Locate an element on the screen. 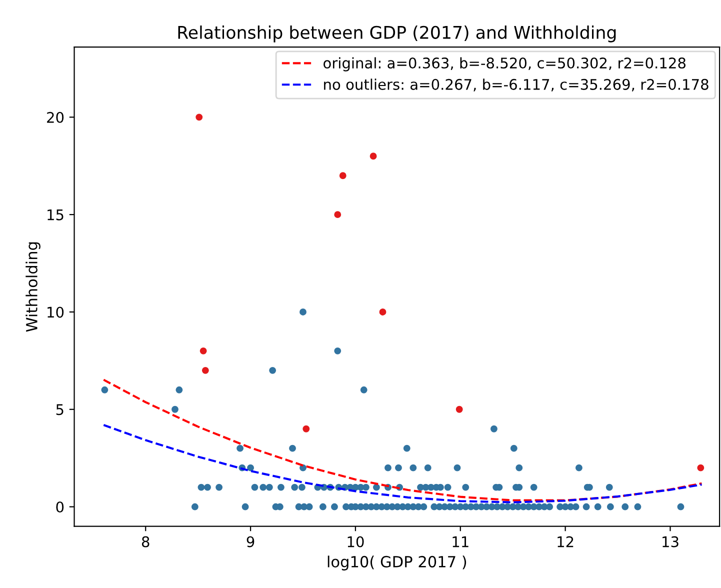 Image resolution: width=721 pixels, height=588 pixels. x-tick-label: 11 is located at coordinates (460, 542).